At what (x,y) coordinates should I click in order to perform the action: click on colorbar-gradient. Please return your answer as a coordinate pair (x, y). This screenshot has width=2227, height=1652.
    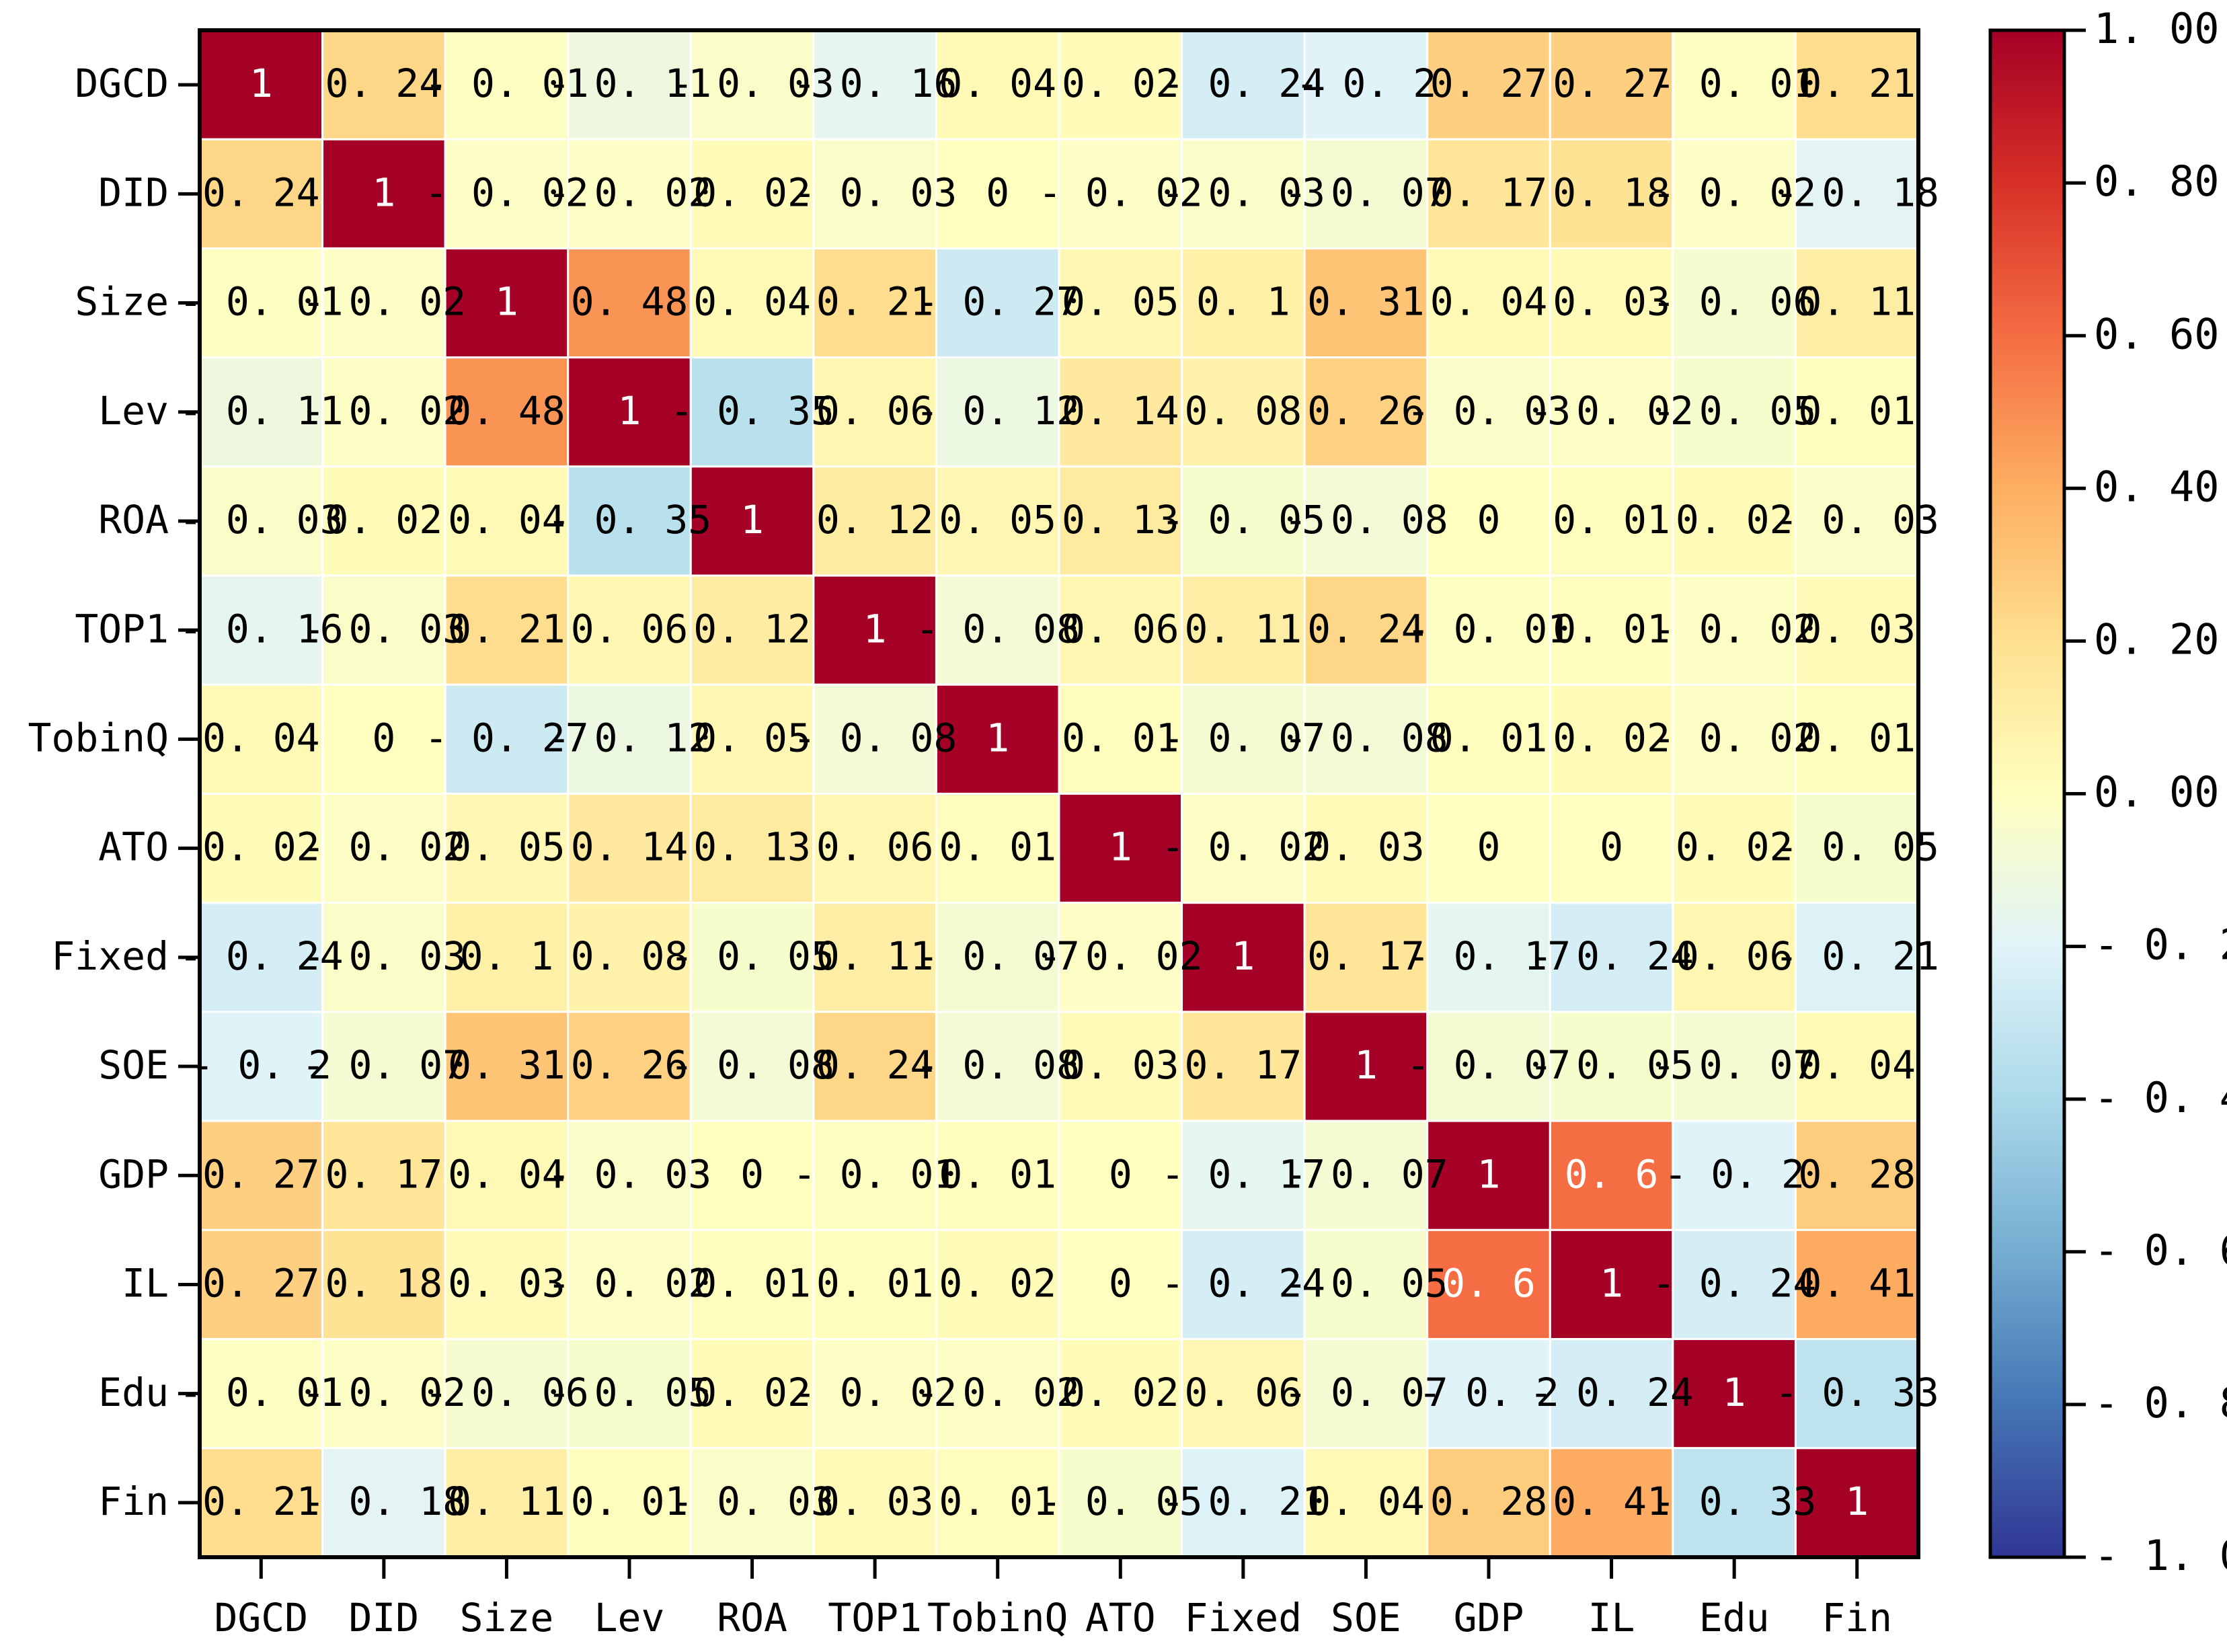
    Looking at the image, I should click on (2027, 793).